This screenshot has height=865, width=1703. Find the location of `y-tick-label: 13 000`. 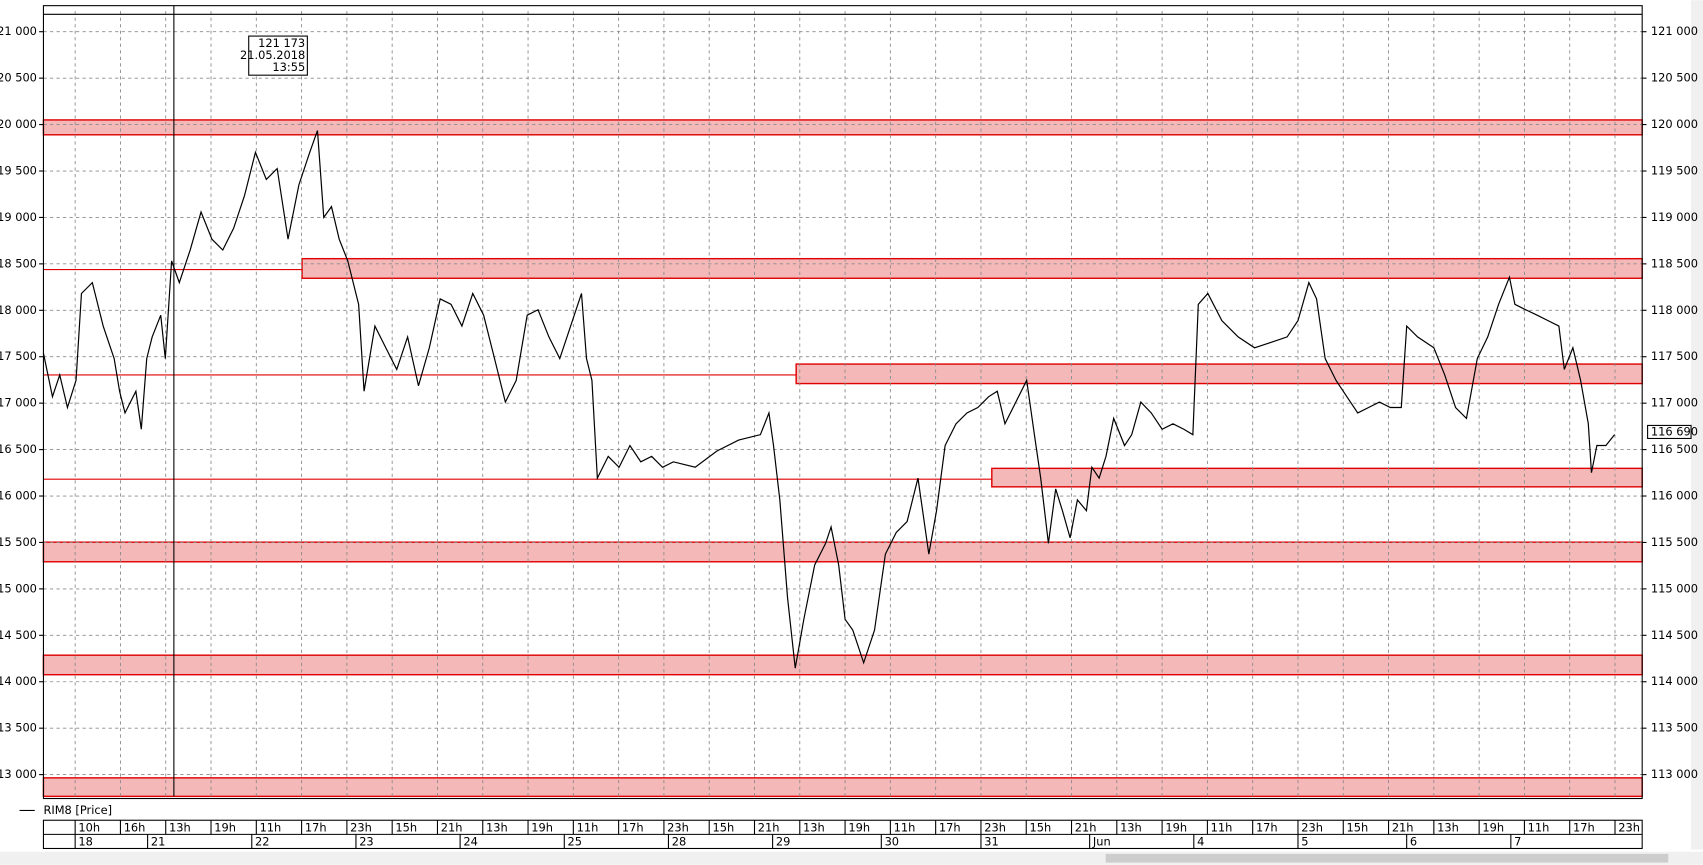

y-tick-label: 13 000 is located at coordinates (18, 774).